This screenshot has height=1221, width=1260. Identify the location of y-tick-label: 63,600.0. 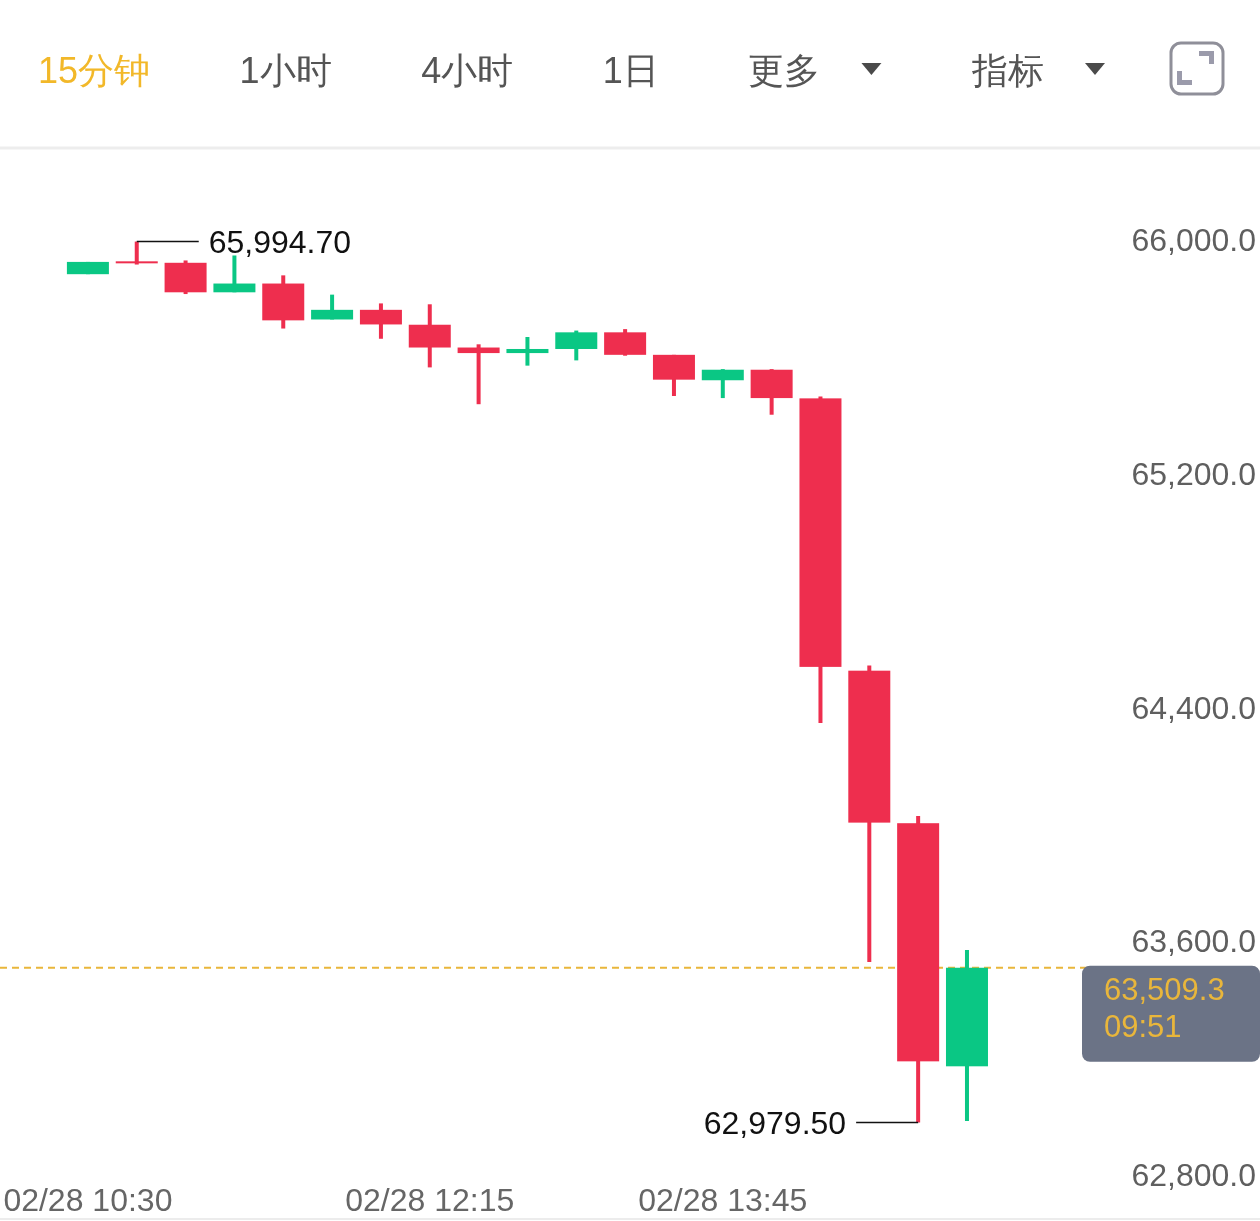
(1193, 941).